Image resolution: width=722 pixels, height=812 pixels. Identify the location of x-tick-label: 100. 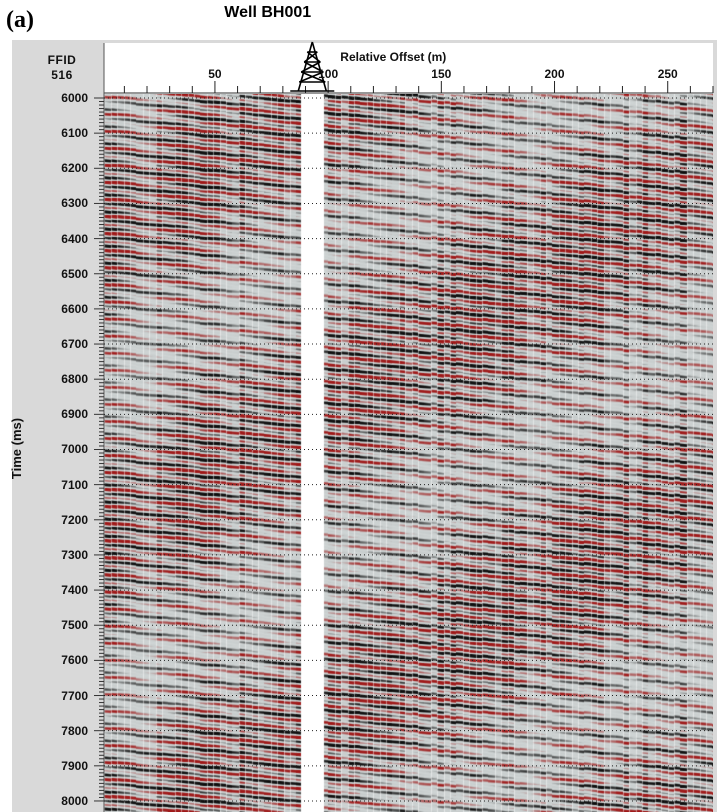
(328, 74).